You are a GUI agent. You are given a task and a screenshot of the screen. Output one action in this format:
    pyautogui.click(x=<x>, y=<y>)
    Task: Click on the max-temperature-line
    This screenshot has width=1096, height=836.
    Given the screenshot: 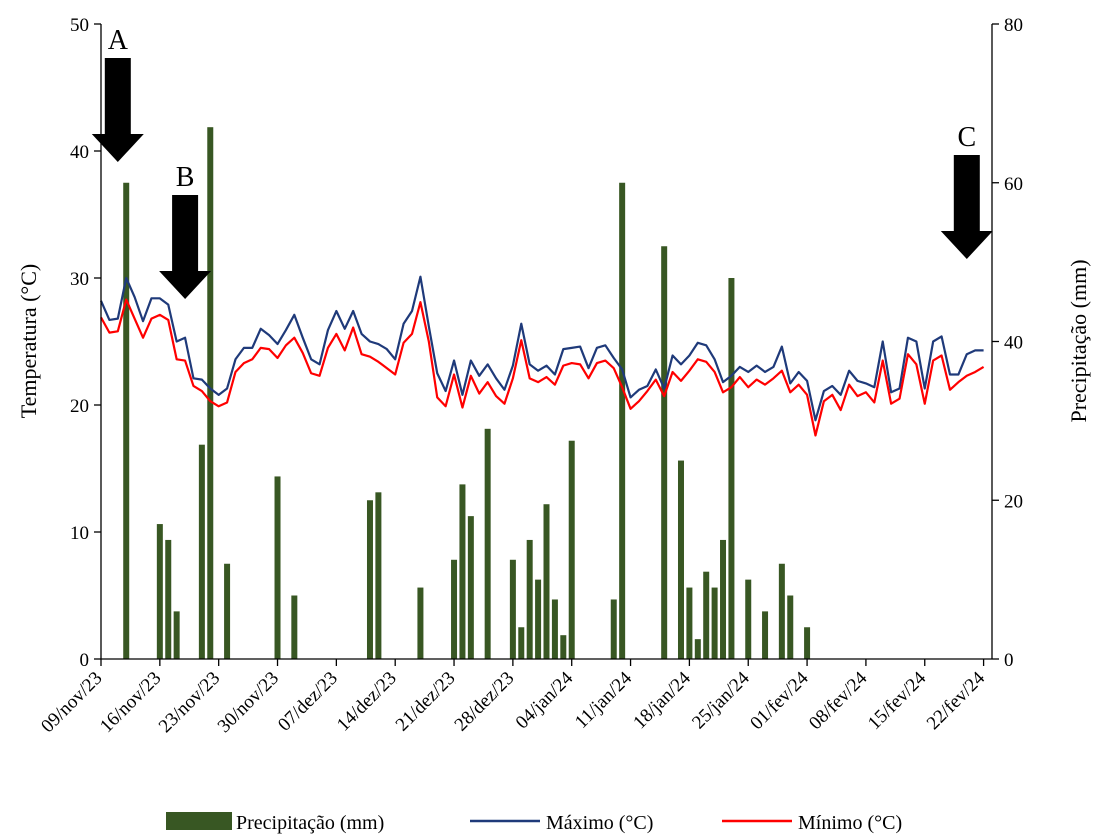 What is the action you would take?
    pyautogui.click(x=541, y=348)
    